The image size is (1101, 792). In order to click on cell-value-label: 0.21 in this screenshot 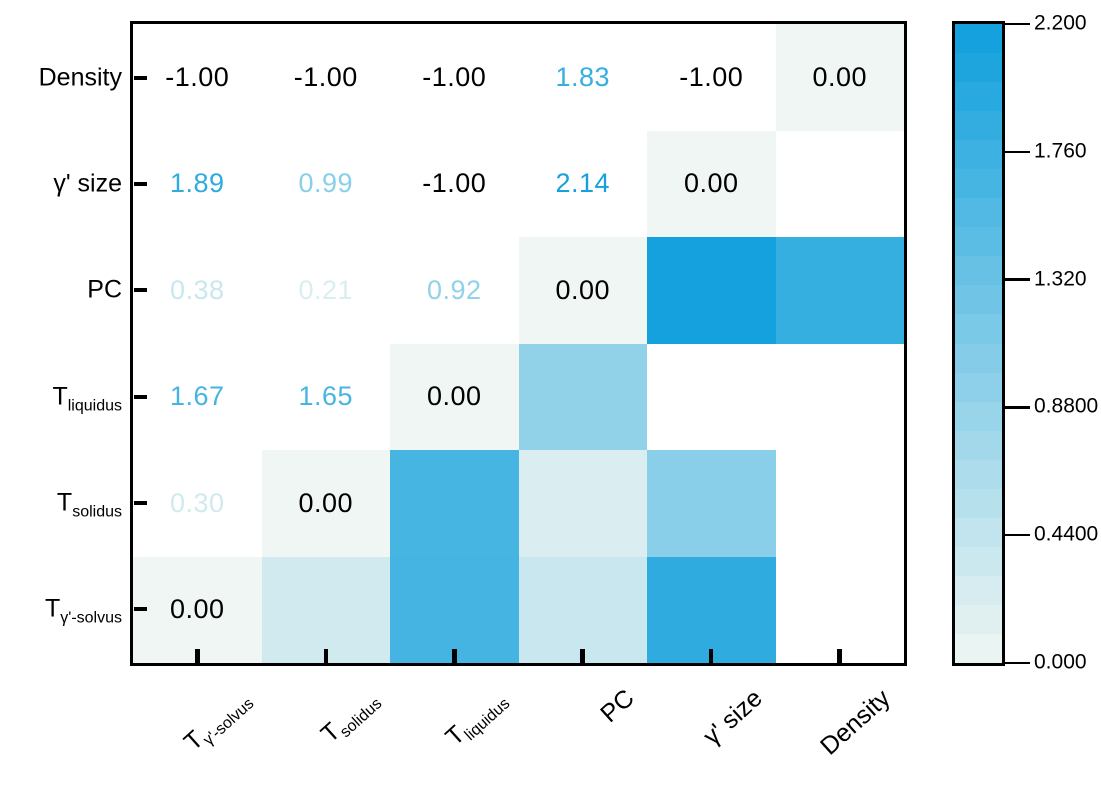, I will do `click(326, 289)`.